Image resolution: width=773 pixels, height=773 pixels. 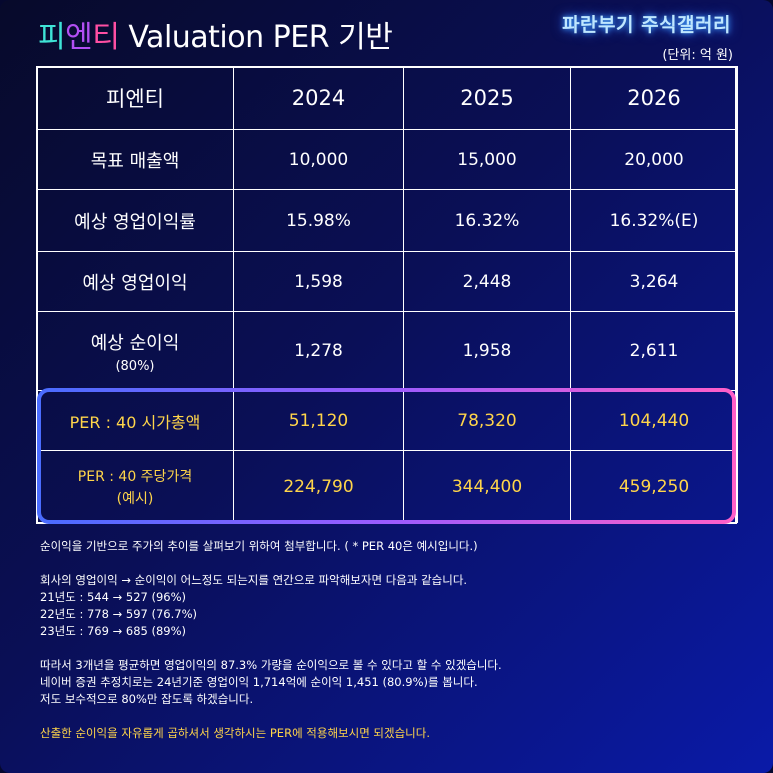 I want to click on table-cell: 1,958, so click(x=487, y=351).